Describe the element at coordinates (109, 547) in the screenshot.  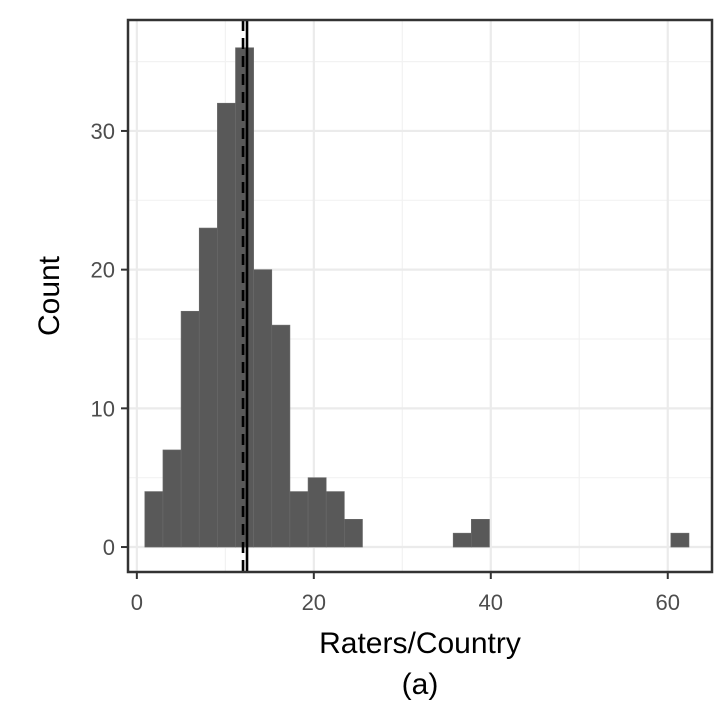
I see `y-tick-label: 0` at that location.